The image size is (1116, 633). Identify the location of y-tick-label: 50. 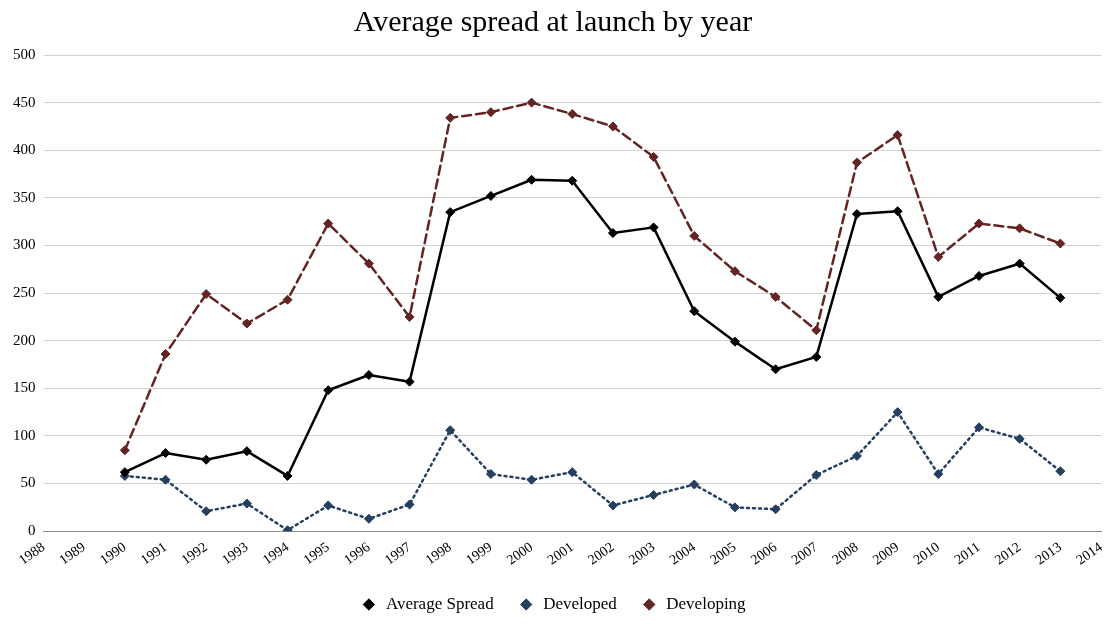
(28, 482).